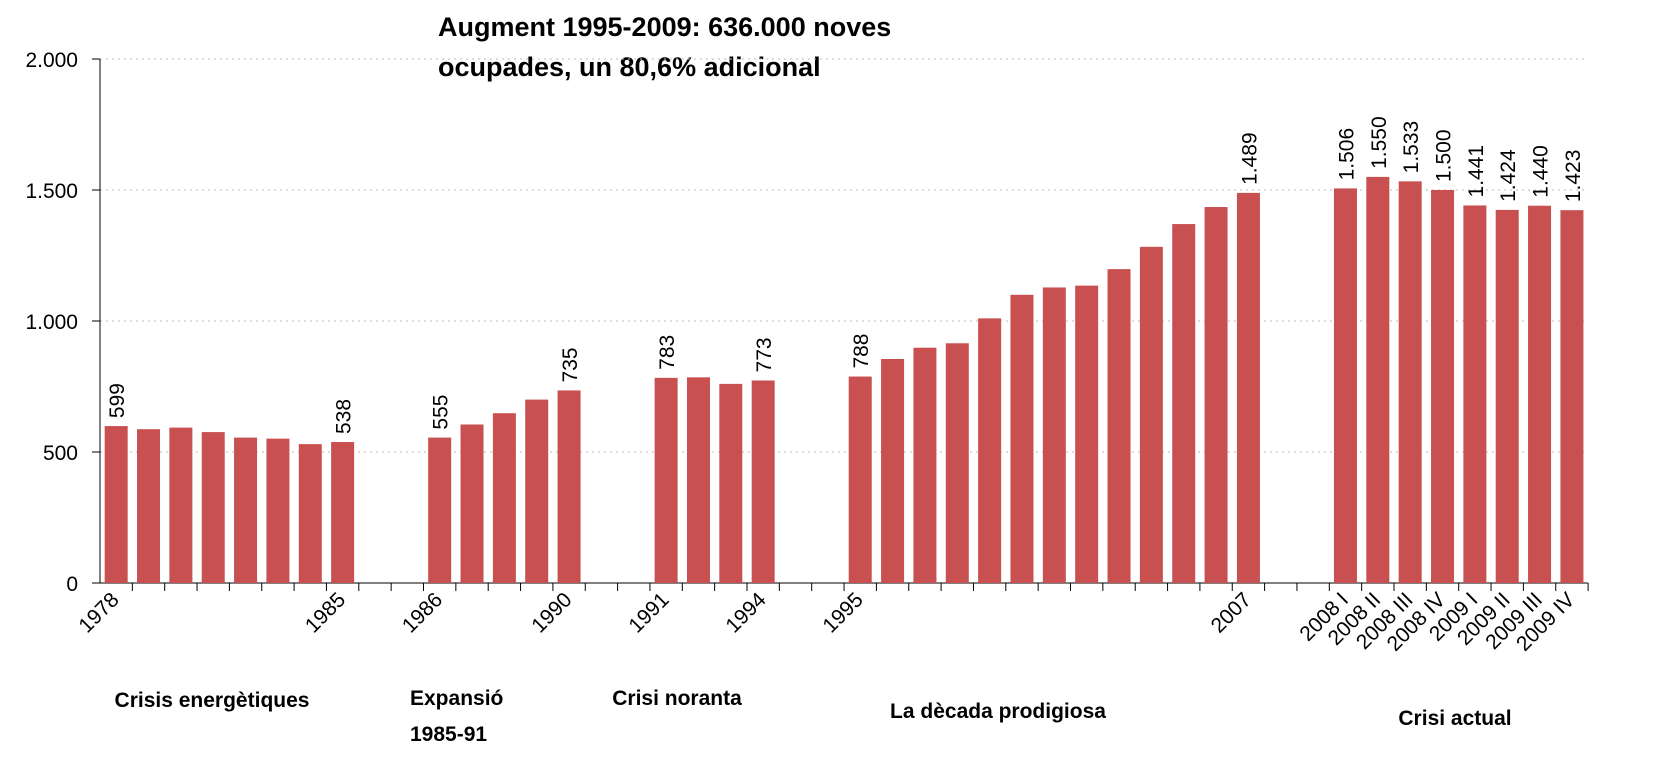 Image resolution: width=1655 pixels, height=784 pixels. Describe the element at coordinates (51, 191) in the screenshot. I see `y-tick-label: 1.500` at that location.